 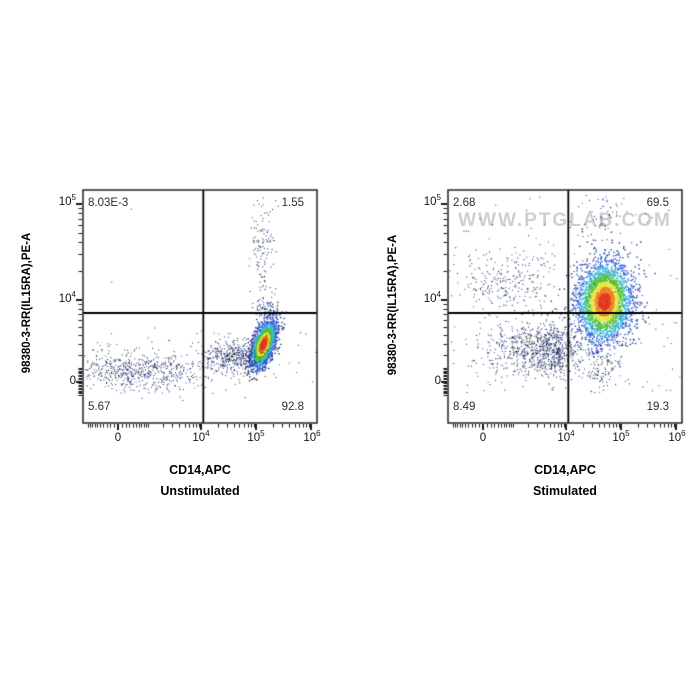 What do you see at coordinates (464, 407) in the screenshot?
I see `quadrant-stat-bottom-left-stimulated: 8.49` at bounding box center [464, 407].